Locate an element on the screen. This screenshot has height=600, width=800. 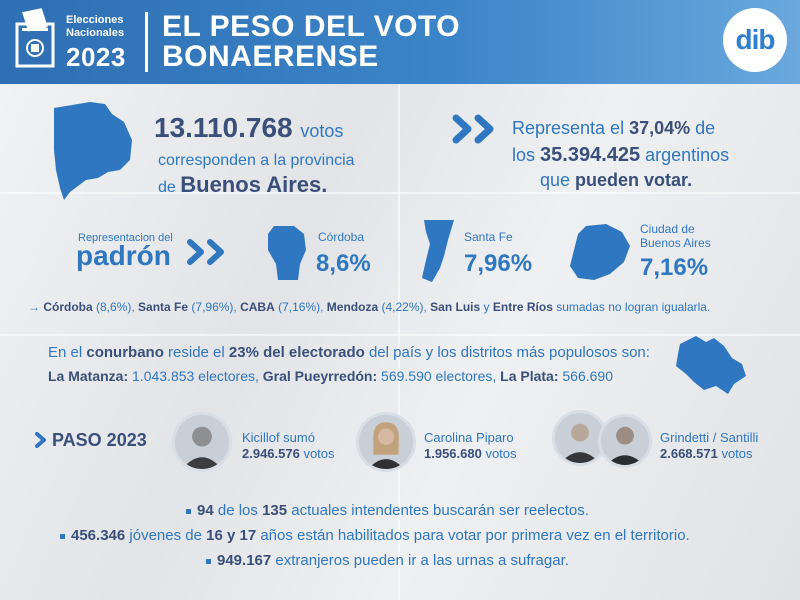
badge-year: 2023 is located at coordinates (96, 57).